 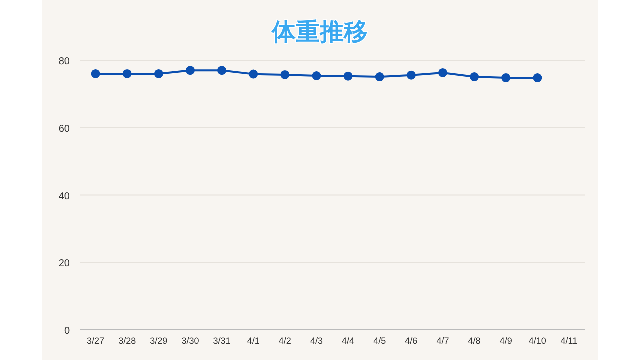 What do you see at coordinates (191, 341) in the screenshot?
I see `x-tick-label: 3/30` at bounding box center [191, 341].